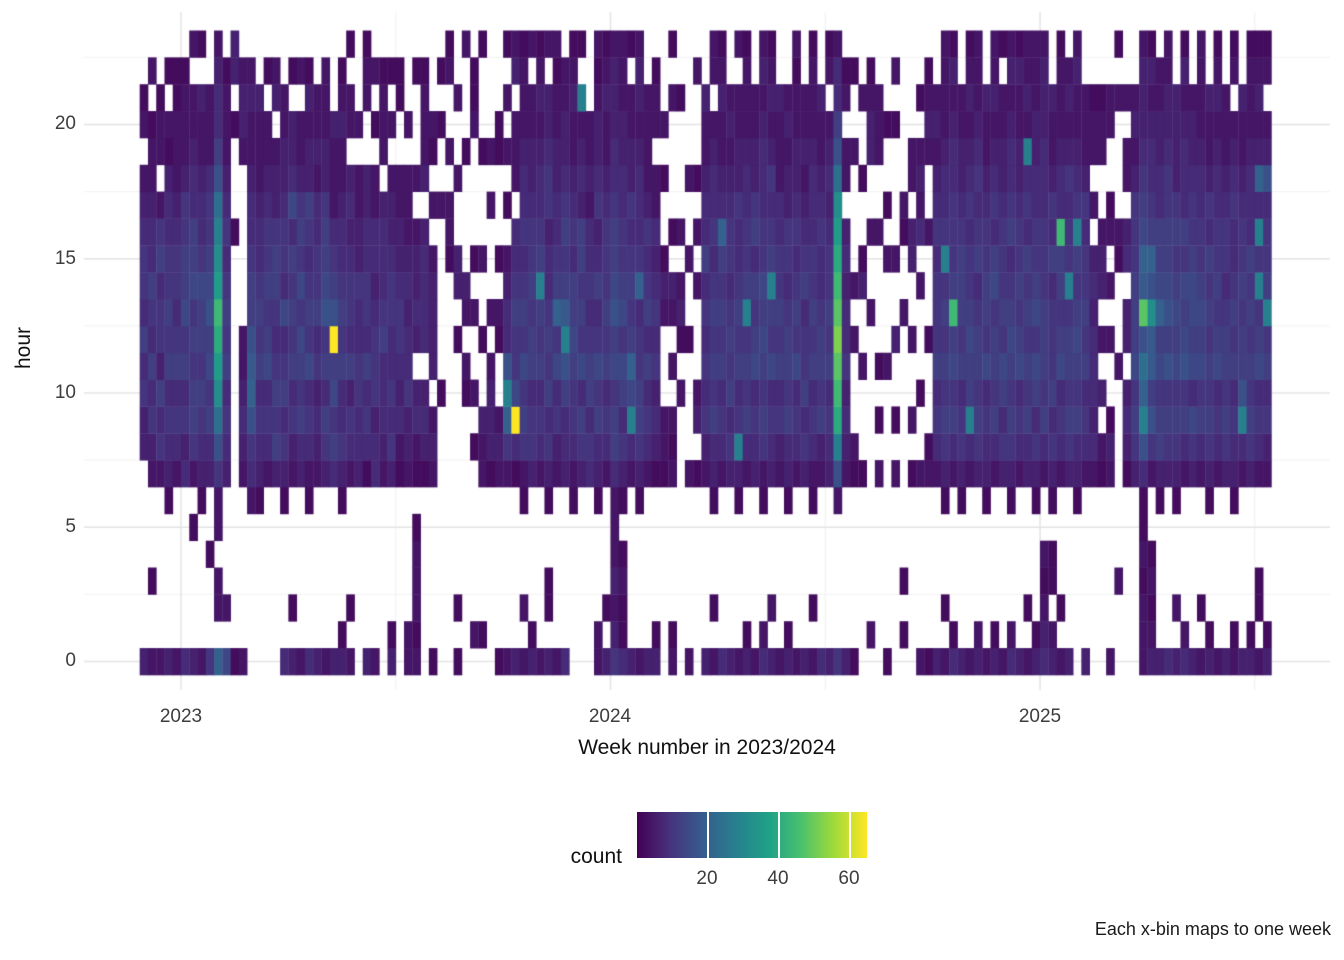 This screenshot has width=1344, height=960. Describe the element at coordinates (596, 856) in the screenshot. I see `legend-title: count` at that location.